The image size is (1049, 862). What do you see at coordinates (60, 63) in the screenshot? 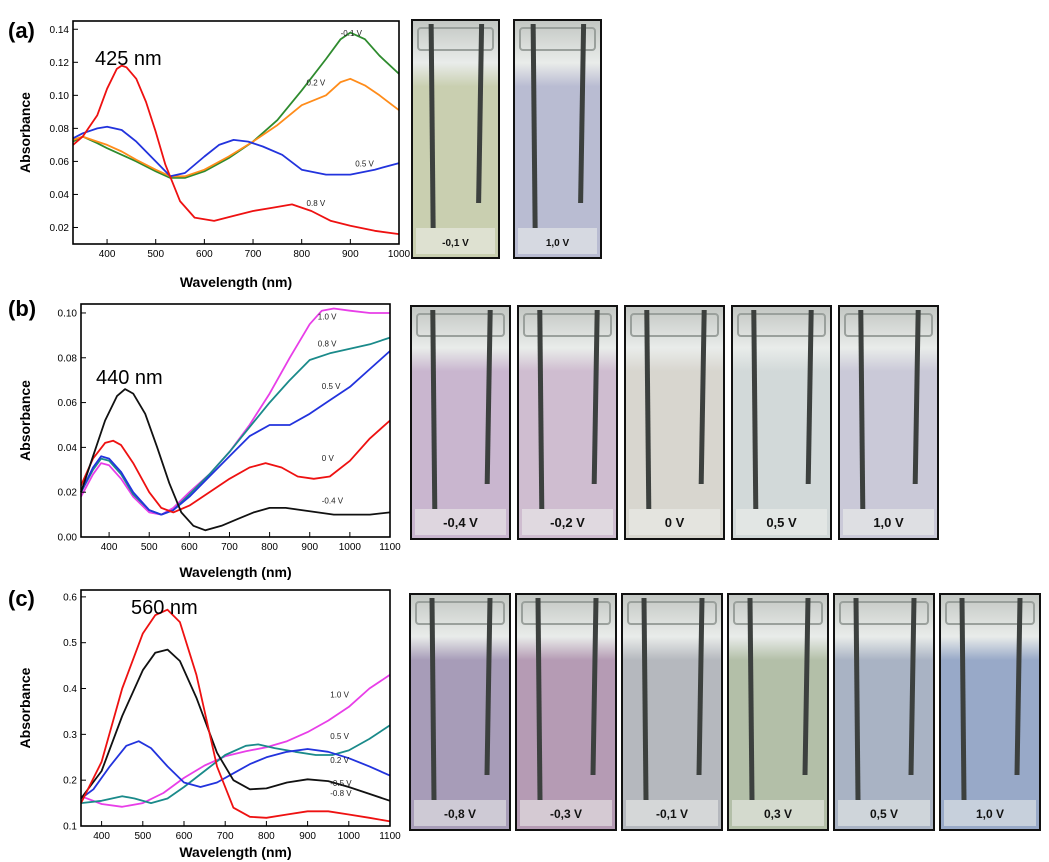
I see `y-tick-label: 0.12` at bounding box center [60, 63].